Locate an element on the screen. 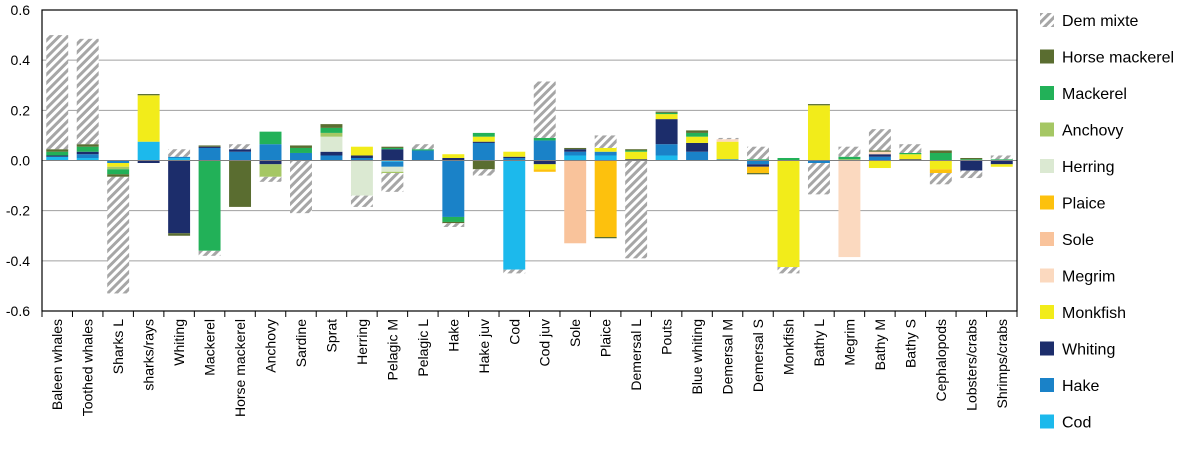  x-tick-label: Horse mackerel is located at coordinates (240, 368).